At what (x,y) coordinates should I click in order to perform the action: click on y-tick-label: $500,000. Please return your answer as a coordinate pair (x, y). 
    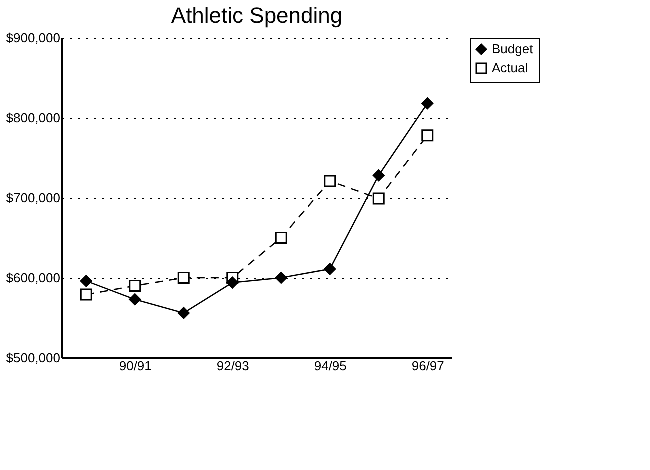
    Looking at the image, I should click on (33, 358).